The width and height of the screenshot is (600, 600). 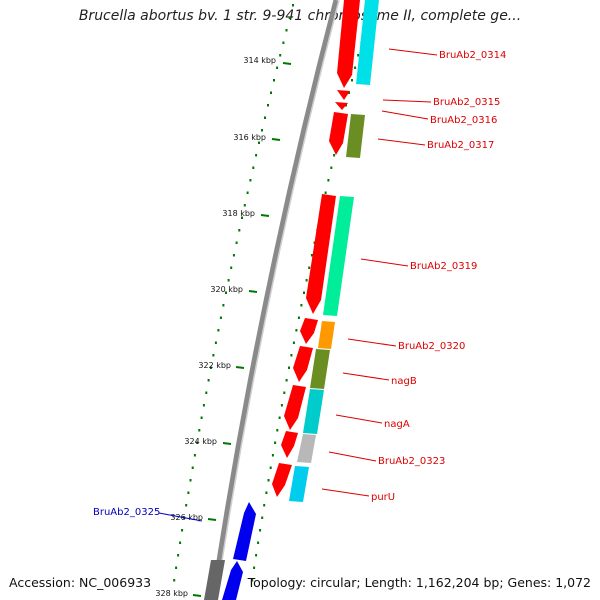 I want to click on gene-label: BruAb2_0315, so click(x=466, y=102).